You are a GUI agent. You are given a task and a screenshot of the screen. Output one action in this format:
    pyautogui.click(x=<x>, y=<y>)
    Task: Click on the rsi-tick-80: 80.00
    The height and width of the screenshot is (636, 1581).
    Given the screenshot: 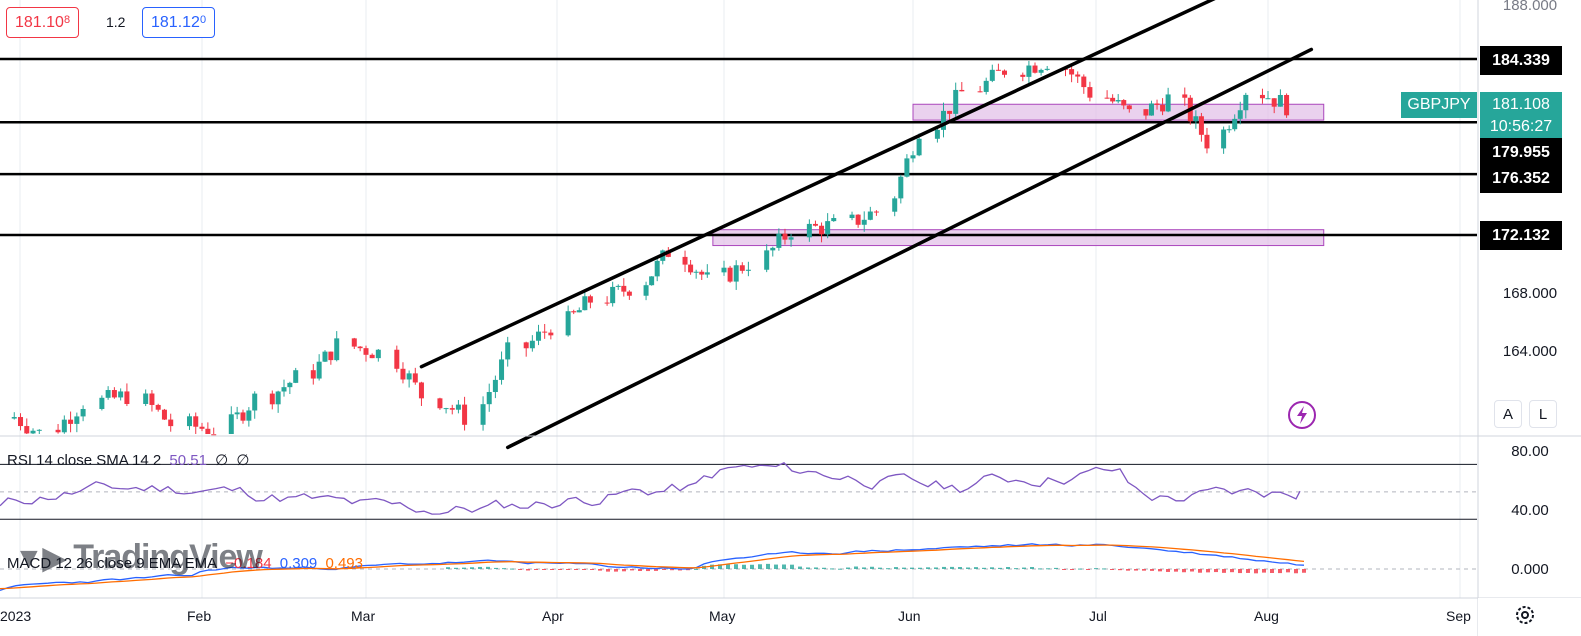 What is the action you would take?
    pyautogui.click(x=1530, y=451)
    